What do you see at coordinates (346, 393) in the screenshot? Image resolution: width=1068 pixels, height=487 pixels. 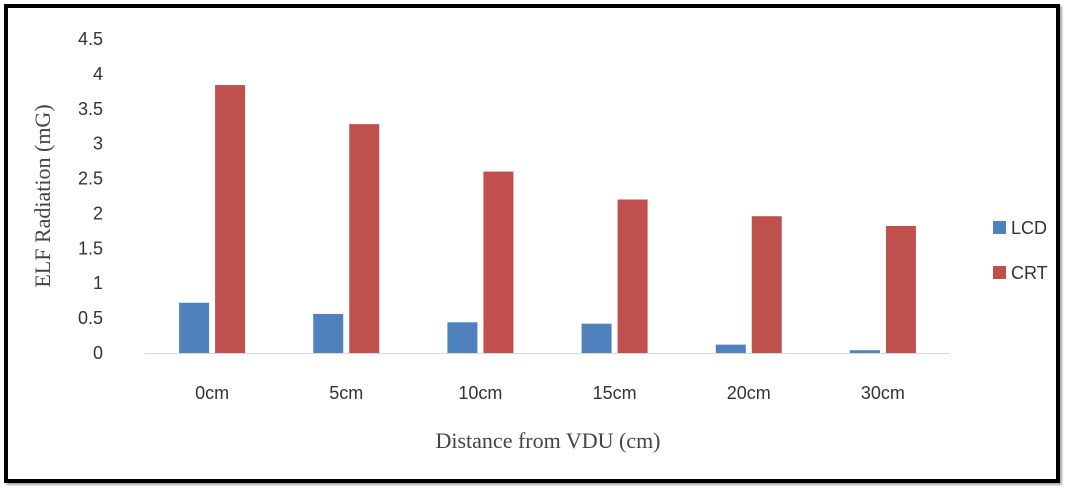 I see `x-tick-label: 5cm` at bounding box center [346, 393].